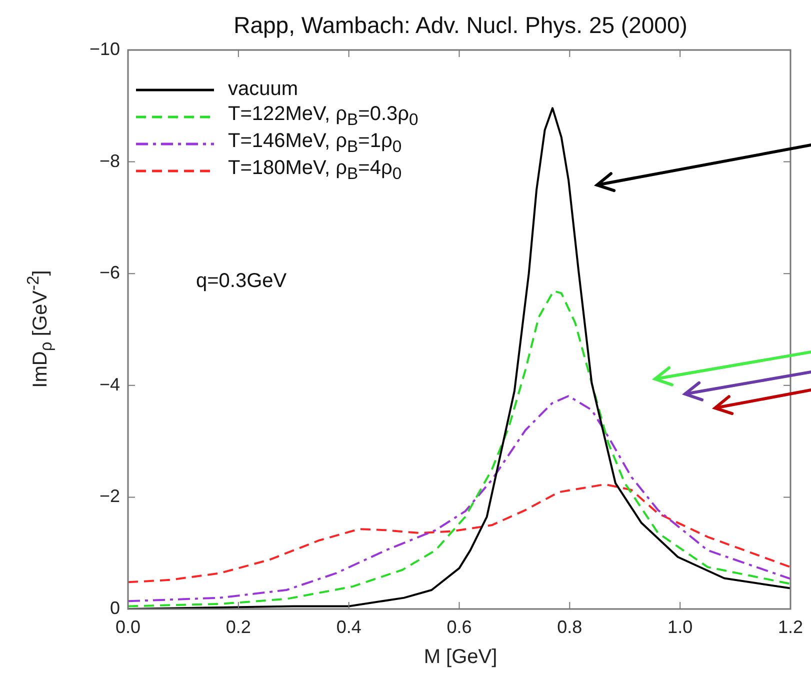 The image size is (811, 678). I want to click on legend-label: T=146MeV, ρ$_{B}$=1ρ$_{0}$, so click(315, 143).